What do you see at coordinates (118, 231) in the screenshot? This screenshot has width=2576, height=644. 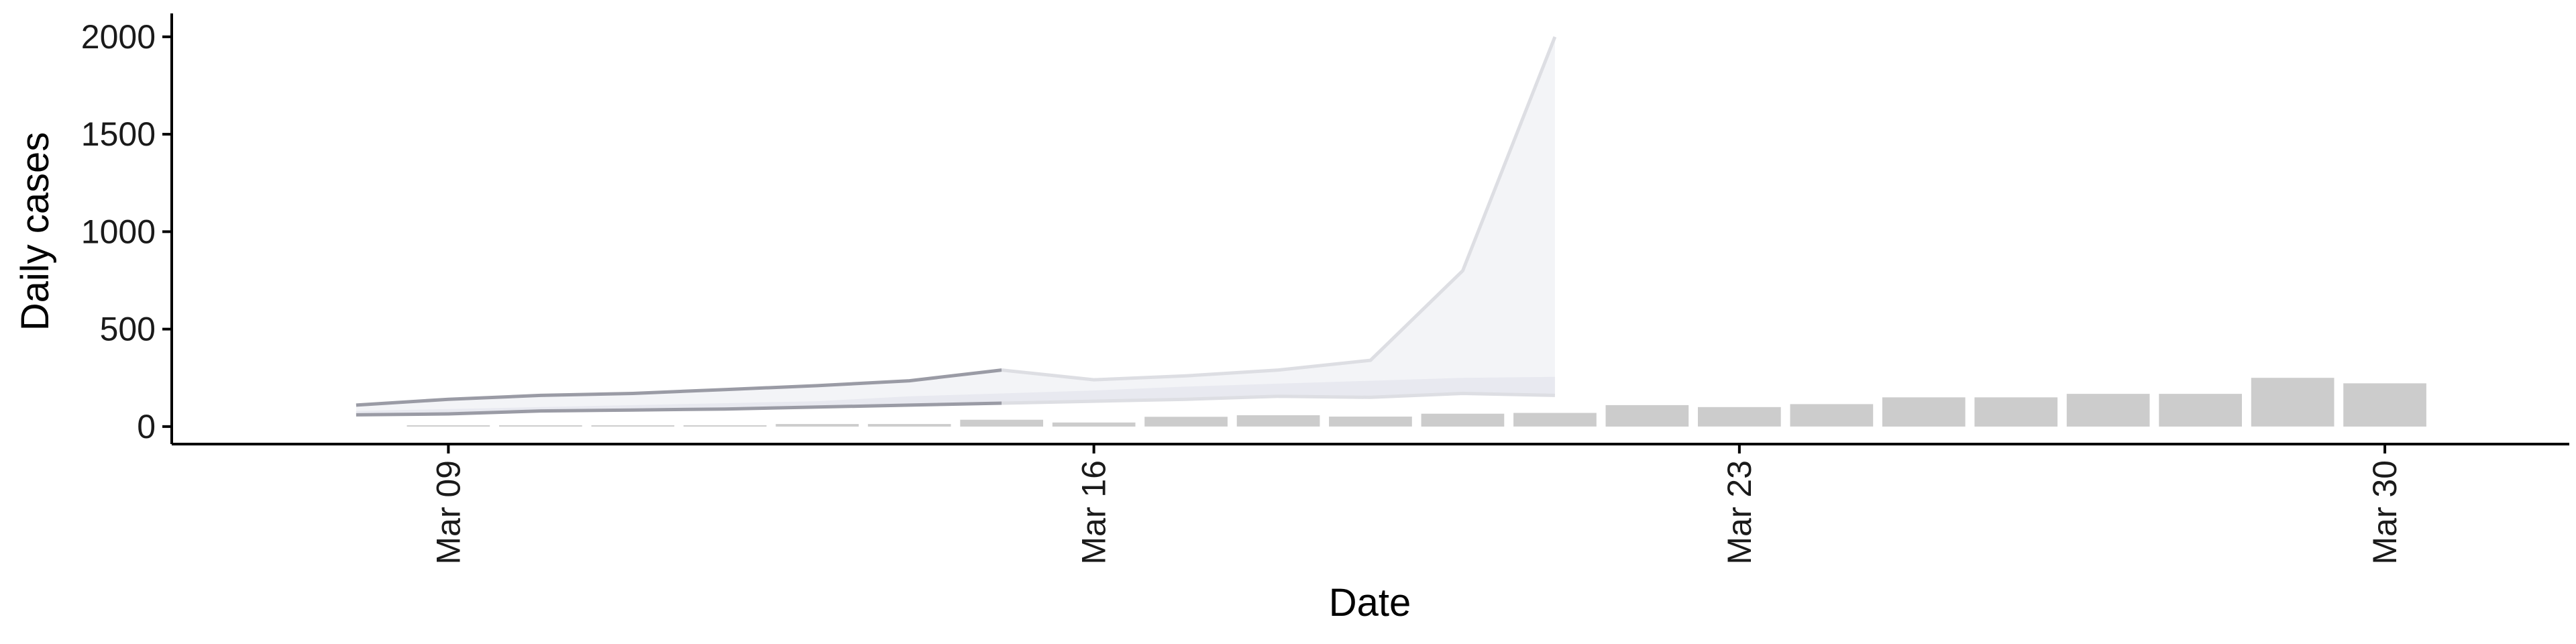 I see `y-tick-label: 1000` at bounding box center [118, 231].